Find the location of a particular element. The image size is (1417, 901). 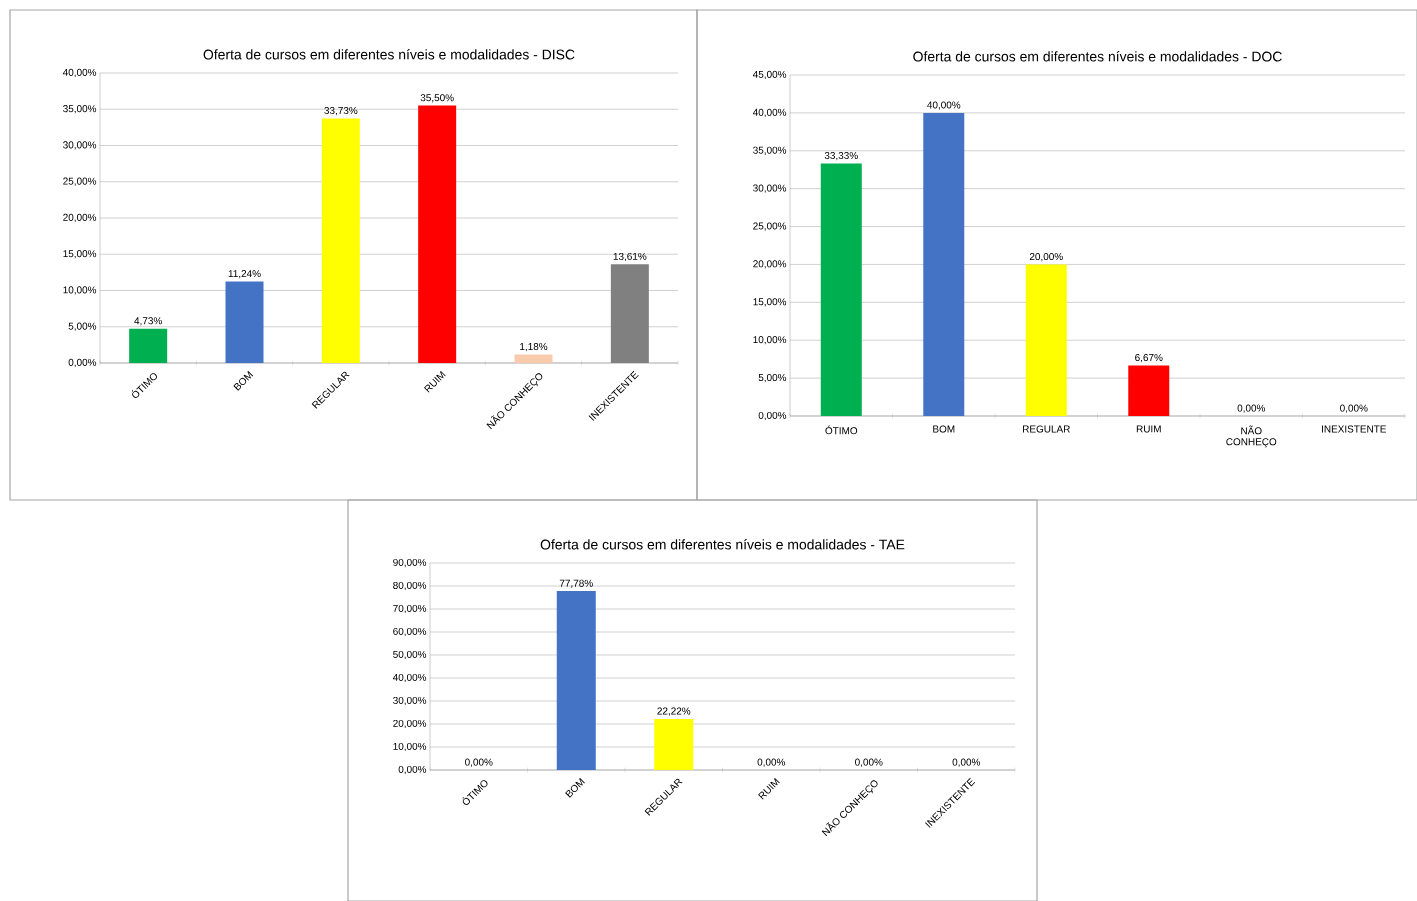

chart-title: Oferta de cursos em diferentes níveis e modalidades - DOC is located at coordinates (1097, 56).